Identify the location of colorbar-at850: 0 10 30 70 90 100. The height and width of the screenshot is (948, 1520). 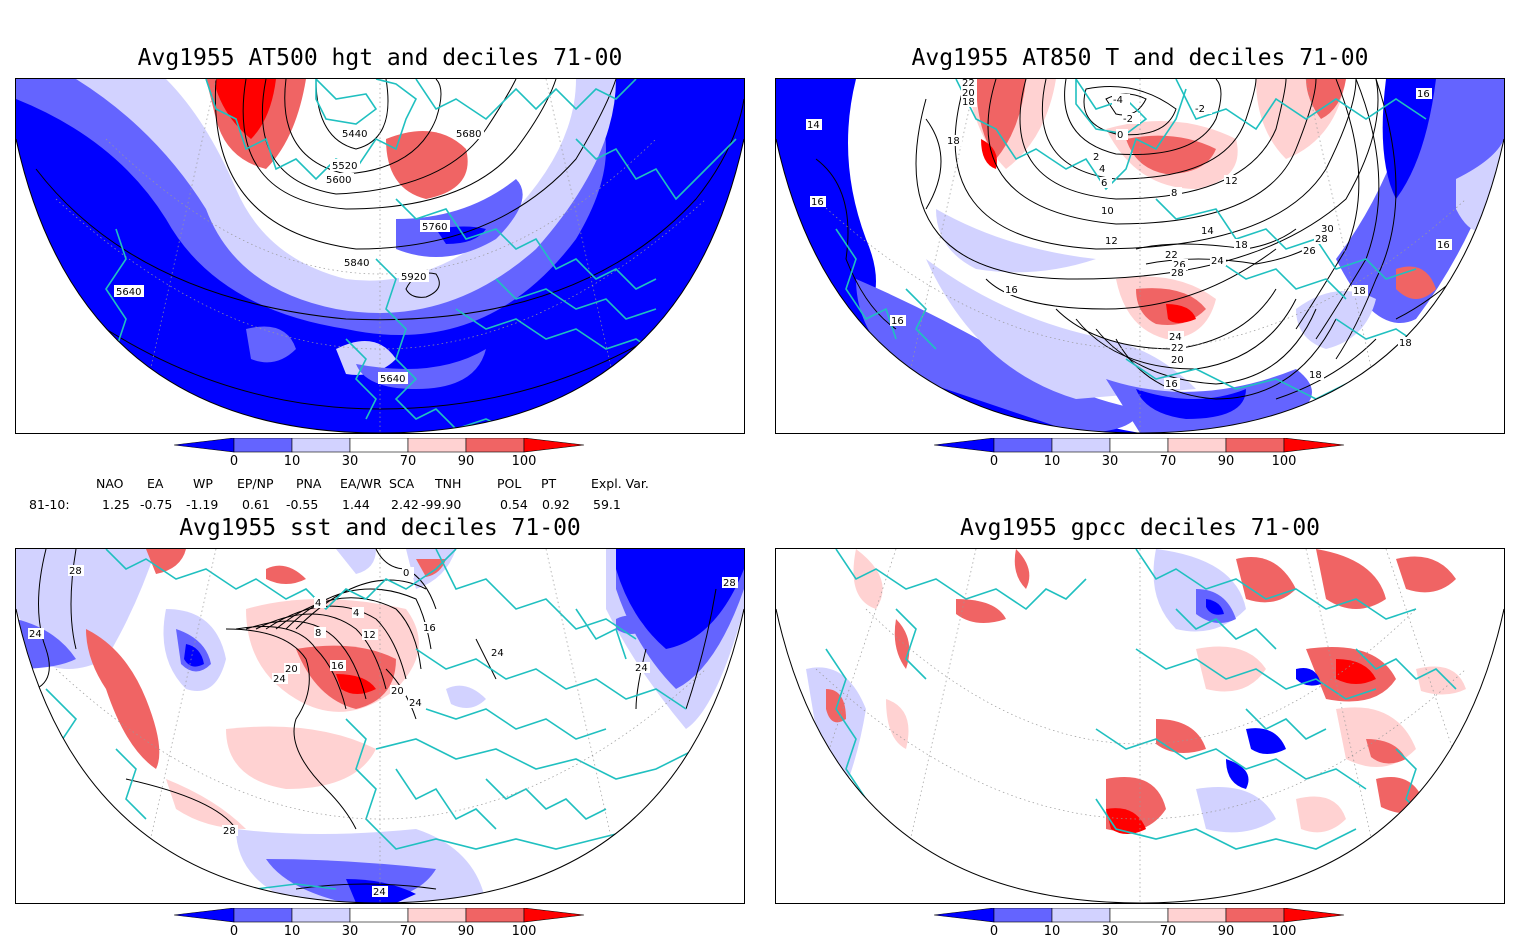
(1144, 458).